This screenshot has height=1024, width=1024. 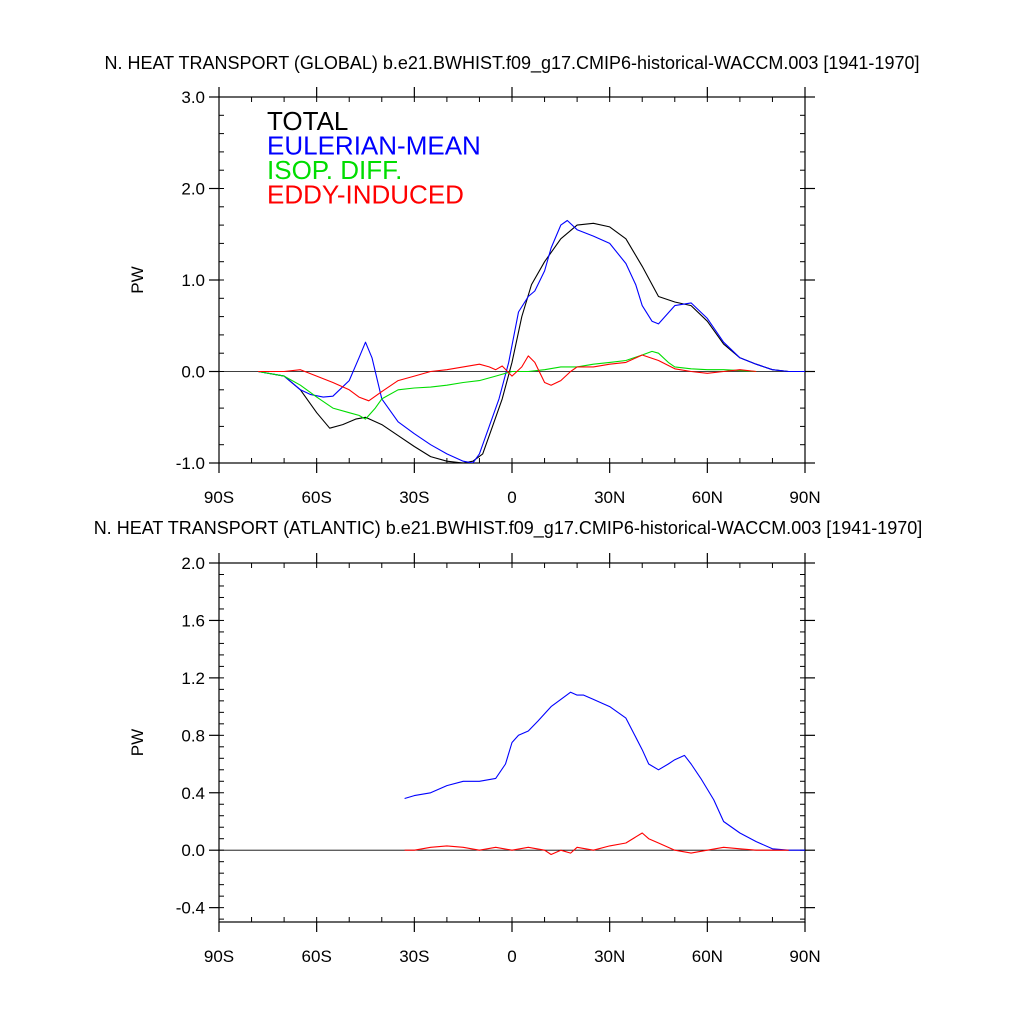 What do you see at coordinates (193, 678) in the screenshot?
I see `chart2-y-tick-label: 1.2` at bounding box center [193, 678].